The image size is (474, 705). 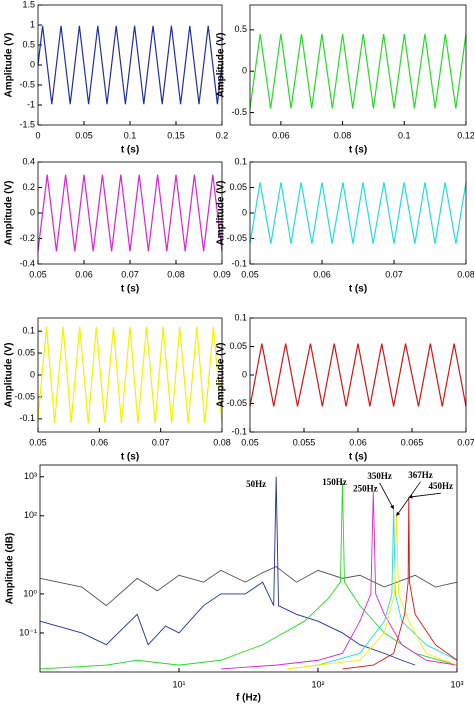 I want to click on y-tick-label: -1, so click(x=31, y=104).